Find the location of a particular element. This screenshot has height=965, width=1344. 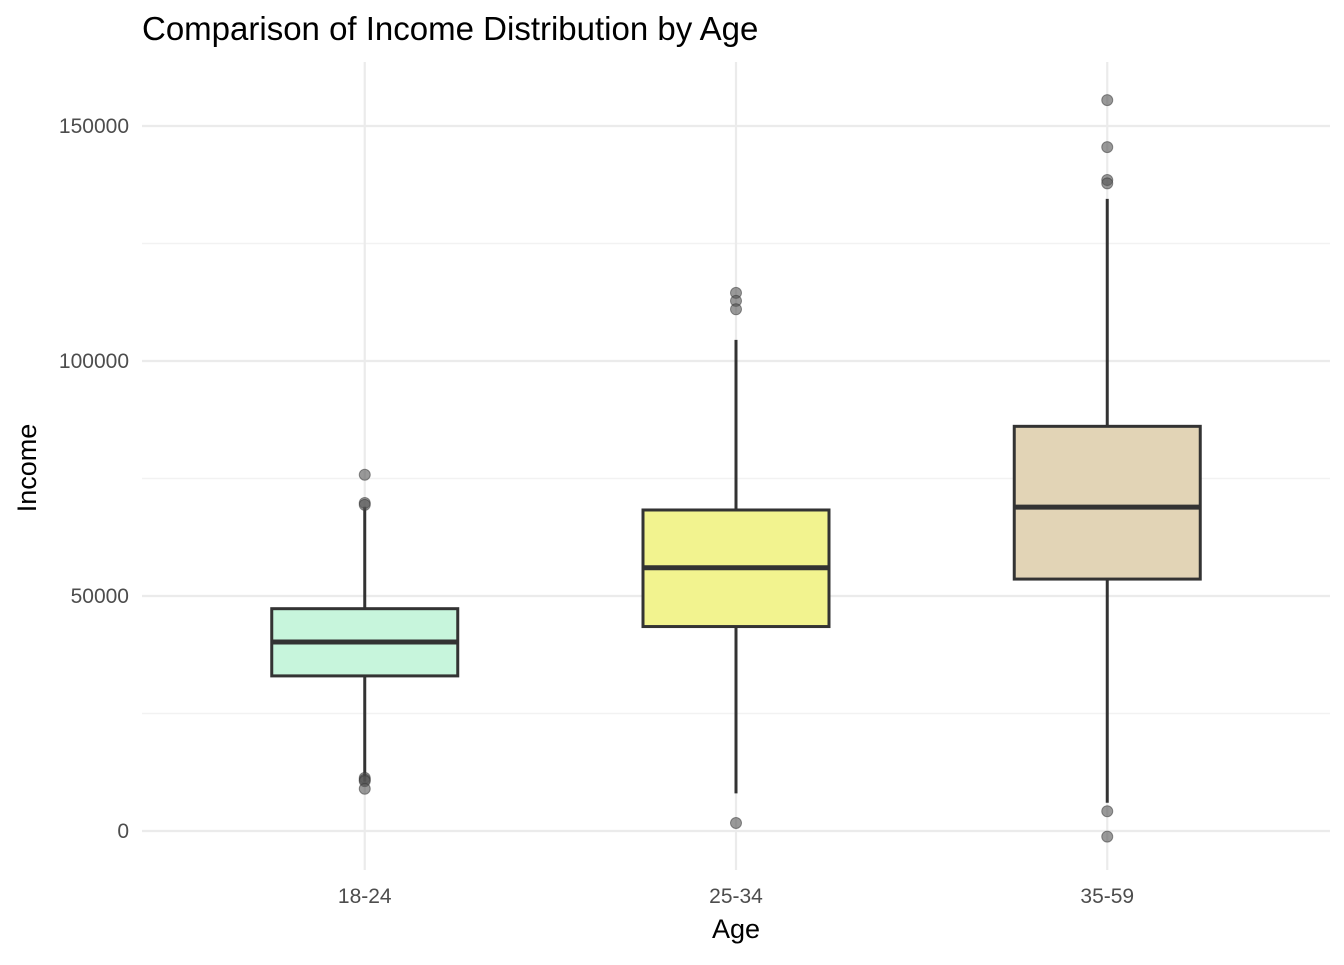

x-tick-label: 25-34 is located at coordinates (736, 896).